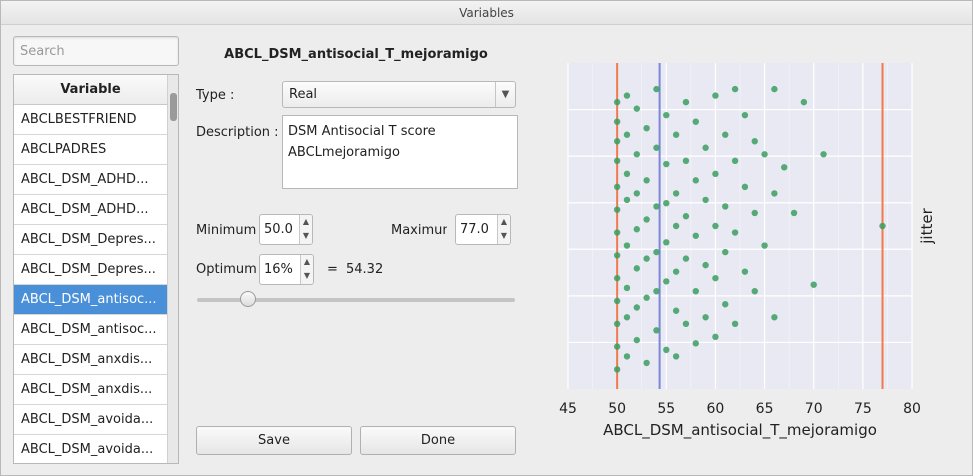 The height and width of the screenshot is (476, 973). Describe the element at coordinates (912, 409) in the screenshot. I see `x-tick-label: 80` at that location.